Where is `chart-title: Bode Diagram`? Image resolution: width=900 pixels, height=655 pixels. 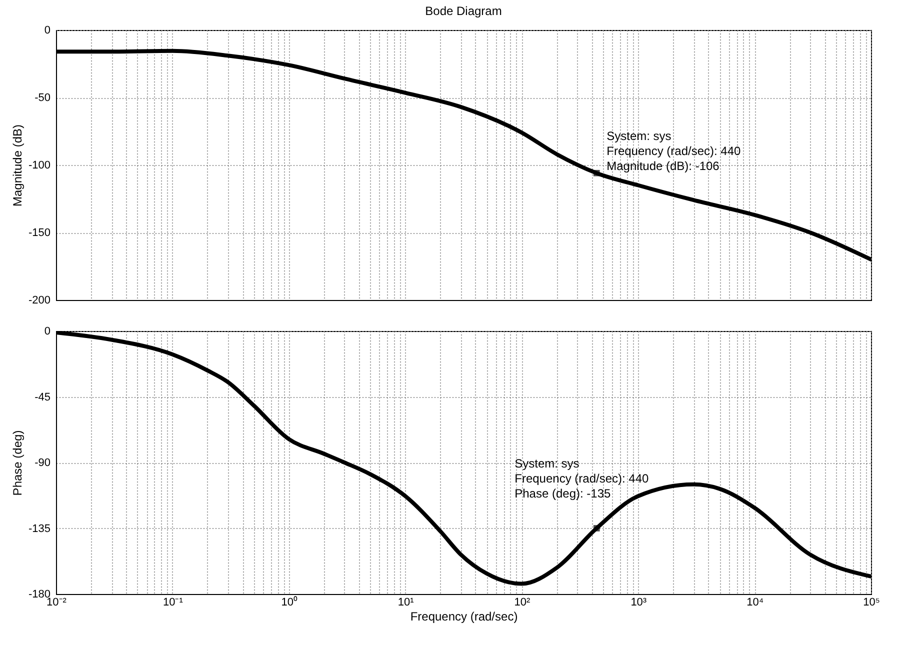
chart-title: Bode Diagram is located at coordinates (463, 11).